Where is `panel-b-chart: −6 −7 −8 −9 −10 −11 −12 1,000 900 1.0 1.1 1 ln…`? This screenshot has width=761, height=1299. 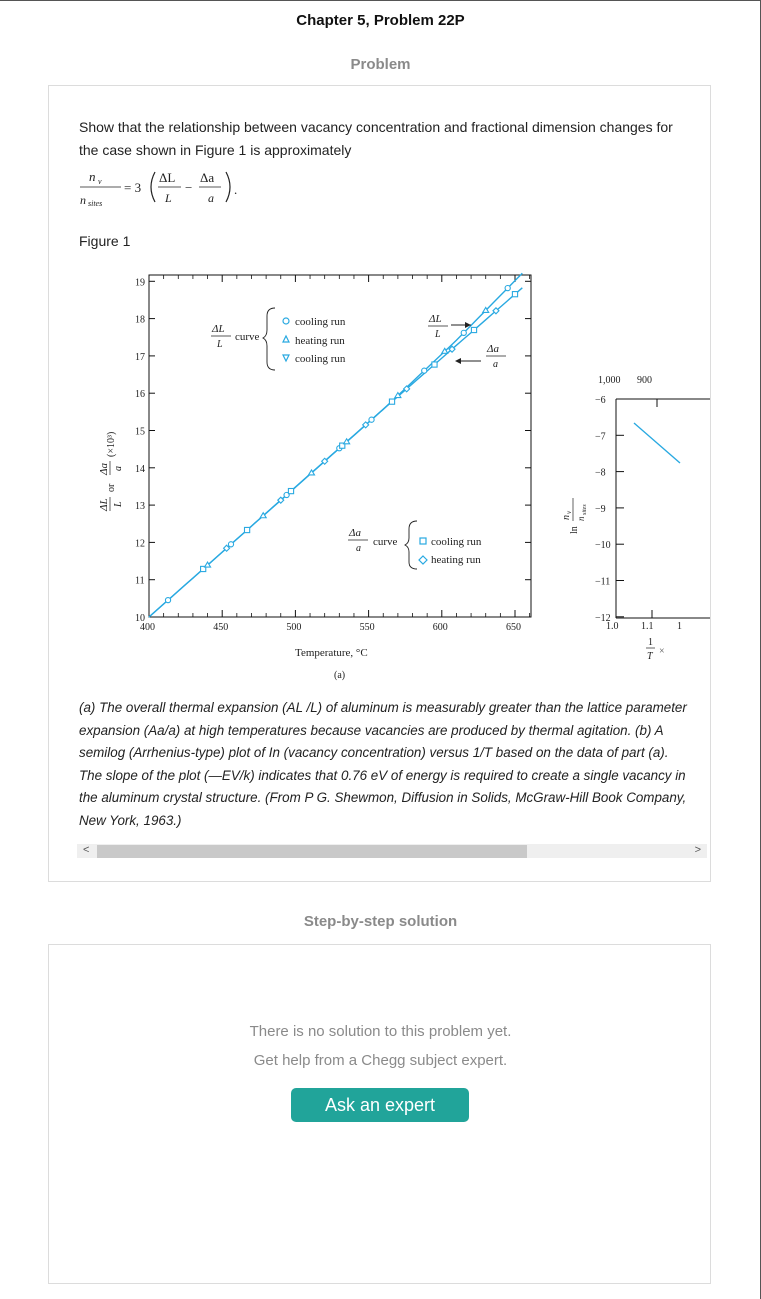 panel-b-chart: −6 −7 −8 −9 −10 −11 −12 1,000 900 1.0 1.1 1 ln… is located at coordinates (635, 518).